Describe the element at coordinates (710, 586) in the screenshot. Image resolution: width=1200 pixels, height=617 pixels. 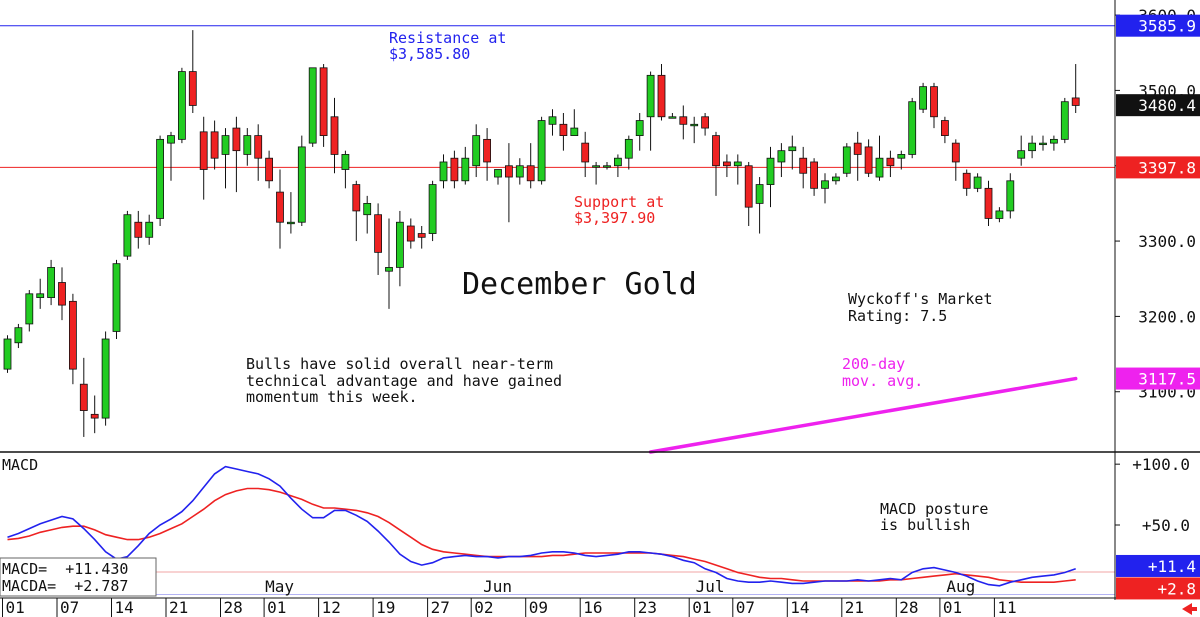
I see `x-month-label: Jul` at that location.